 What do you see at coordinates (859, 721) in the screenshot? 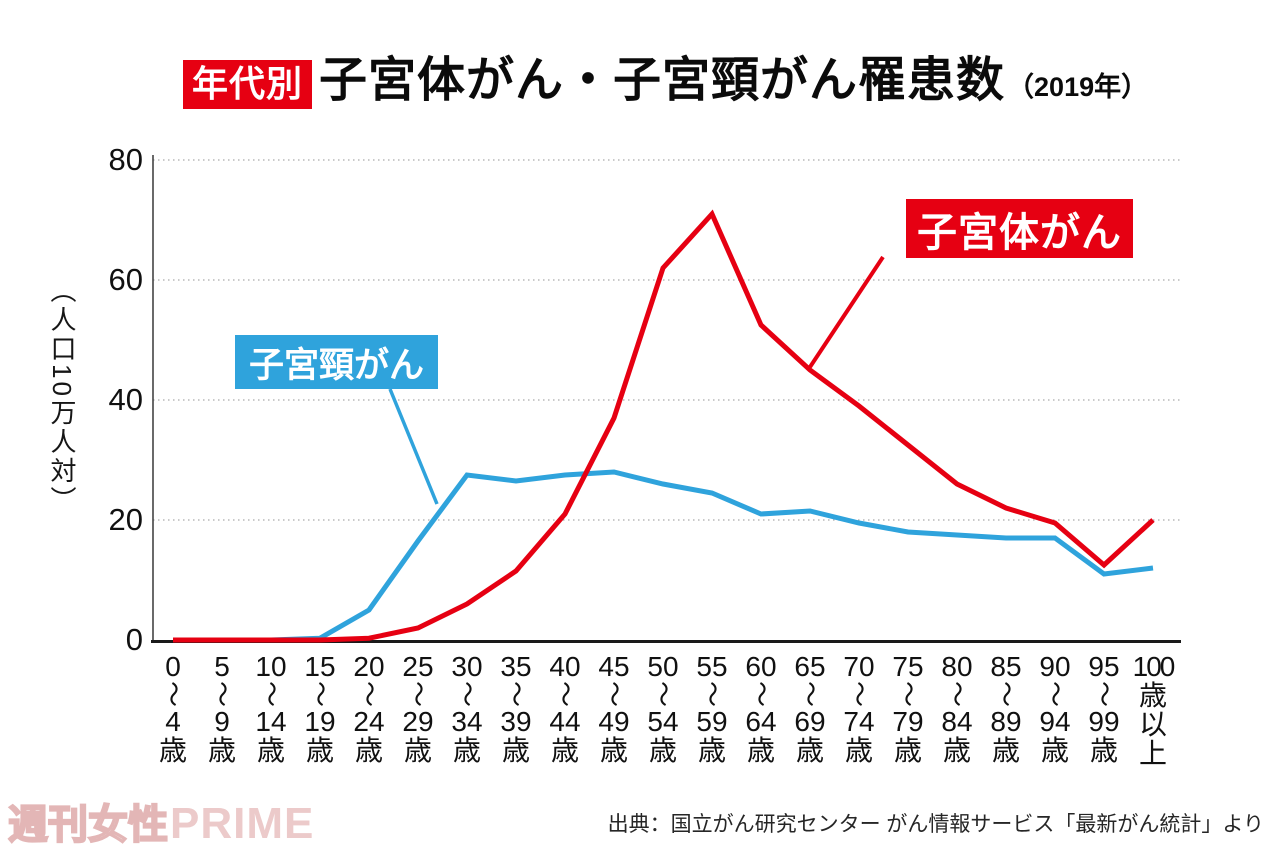
I see `x-axis-label-part: 74` at bounding box center [859, 721].